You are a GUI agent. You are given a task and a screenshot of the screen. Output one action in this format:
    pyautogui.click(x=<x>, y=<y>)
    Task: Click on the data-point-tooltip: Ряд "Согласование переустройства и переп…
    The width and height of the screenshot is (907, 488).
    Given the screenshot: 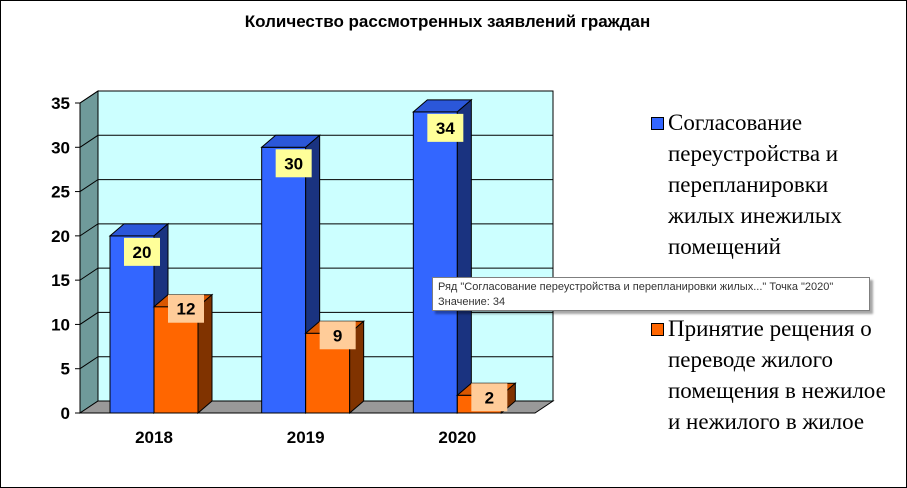 What is the action you would take?
    pyautogui.click(x=651, y=294)
    